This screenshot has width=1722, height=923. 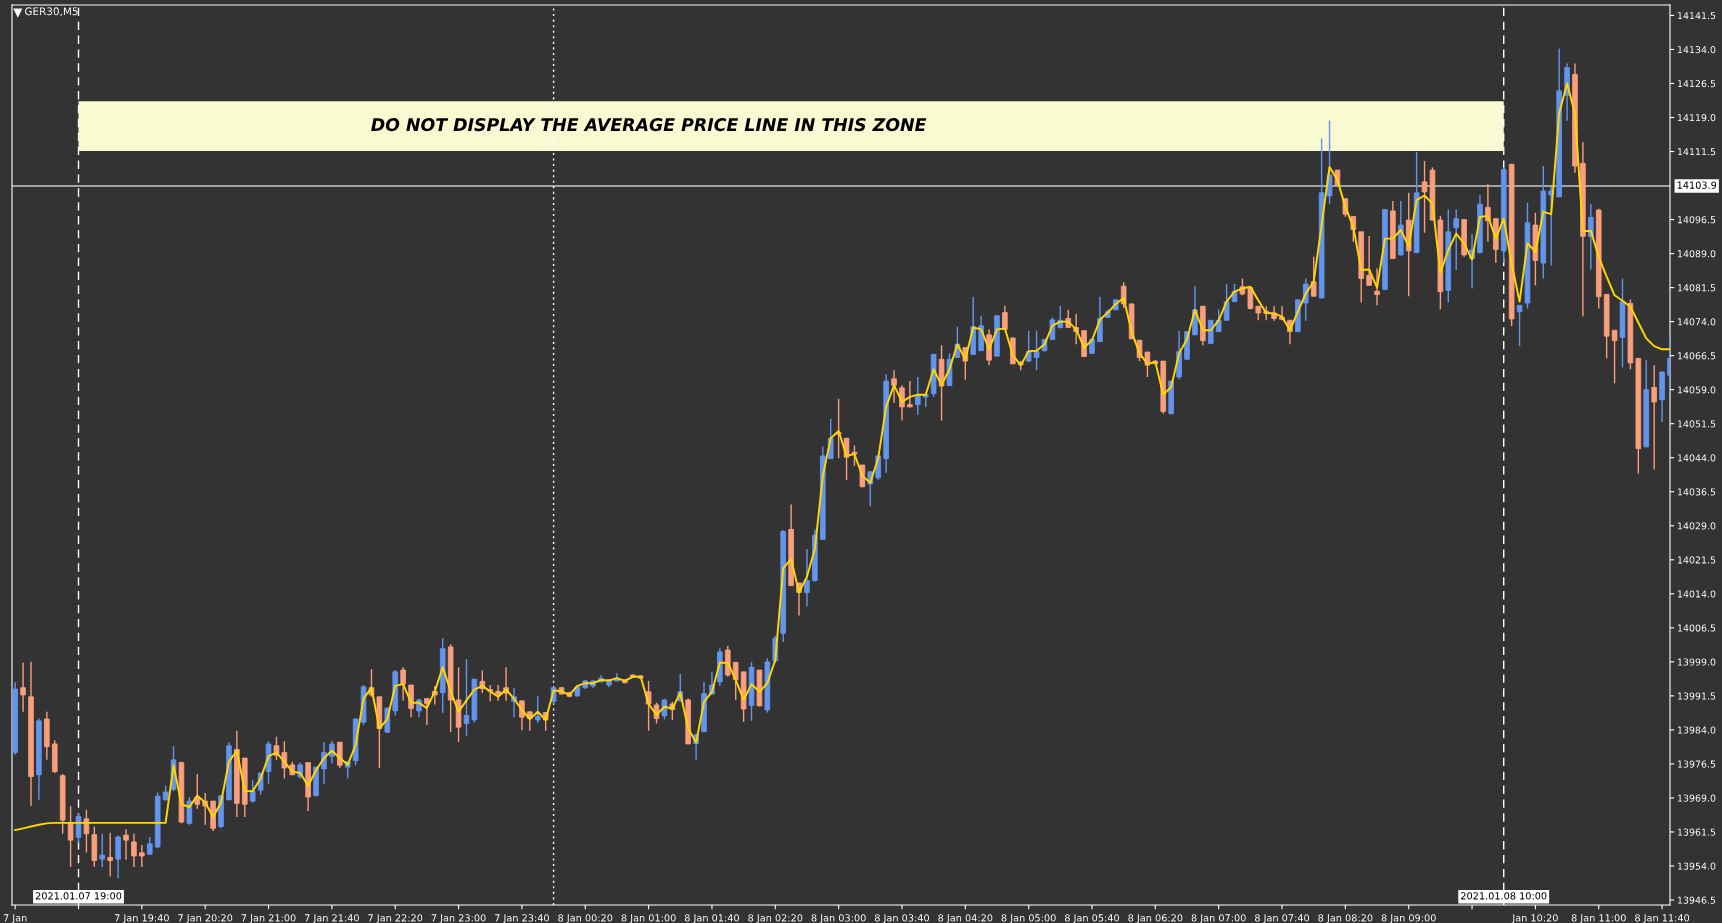 I want to click on y-tick-label: 14126.5, so click(x=1696, y=84).